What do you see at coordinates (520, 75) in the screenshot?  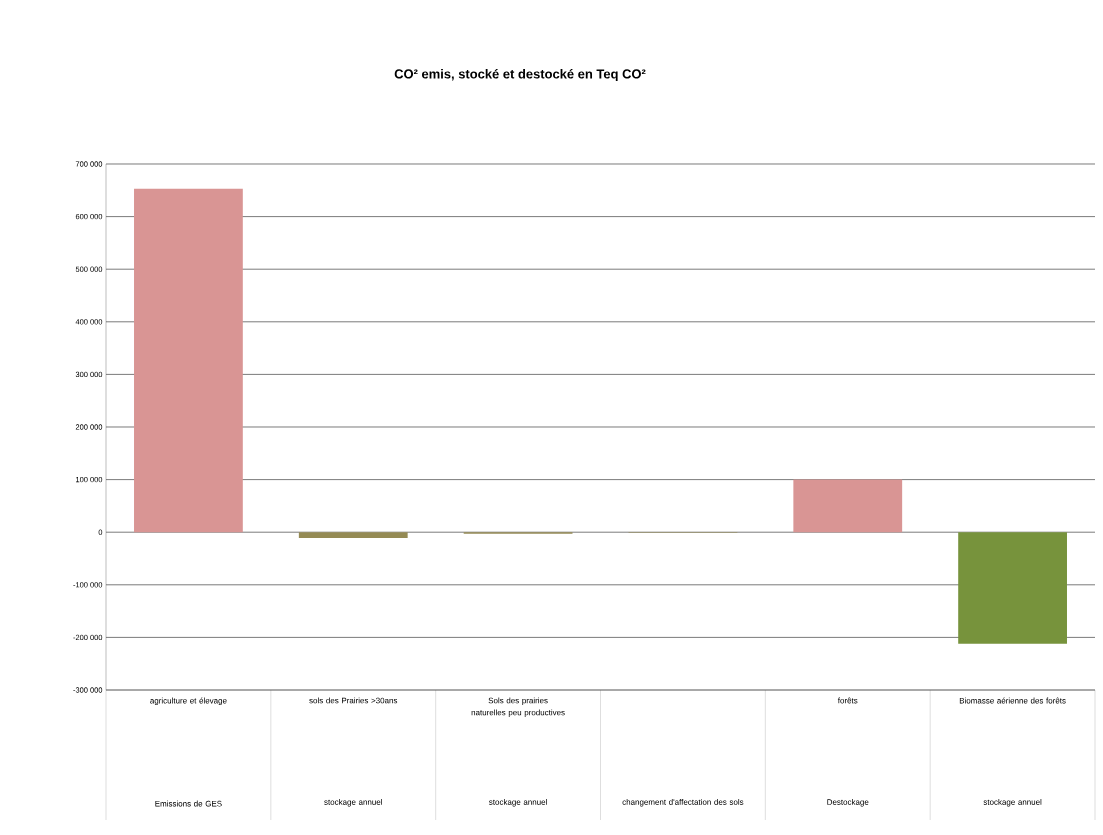 I see `chart-title: CO² emis, stocké et destocké en Teq CO²` at bounding box center [520, 75].